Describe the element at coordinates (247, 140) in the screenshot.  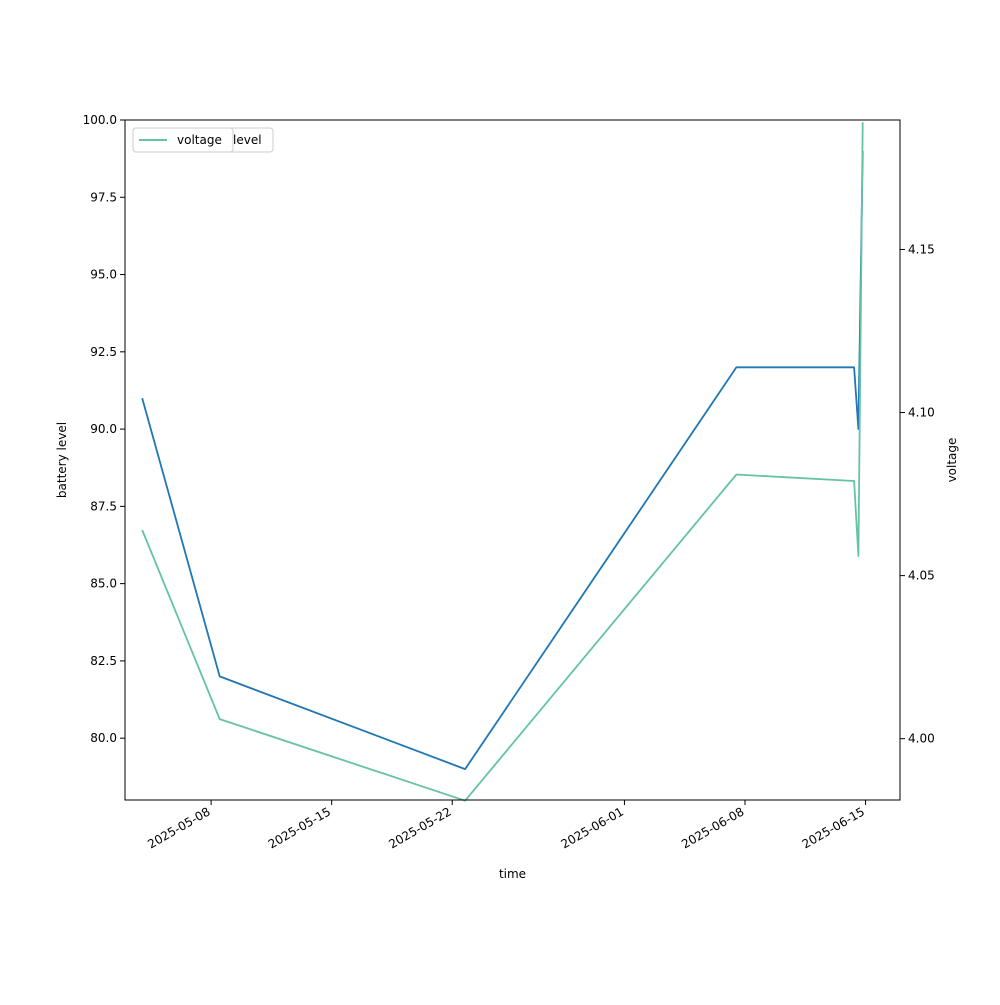
I see `legend-label-level: level` at that location.